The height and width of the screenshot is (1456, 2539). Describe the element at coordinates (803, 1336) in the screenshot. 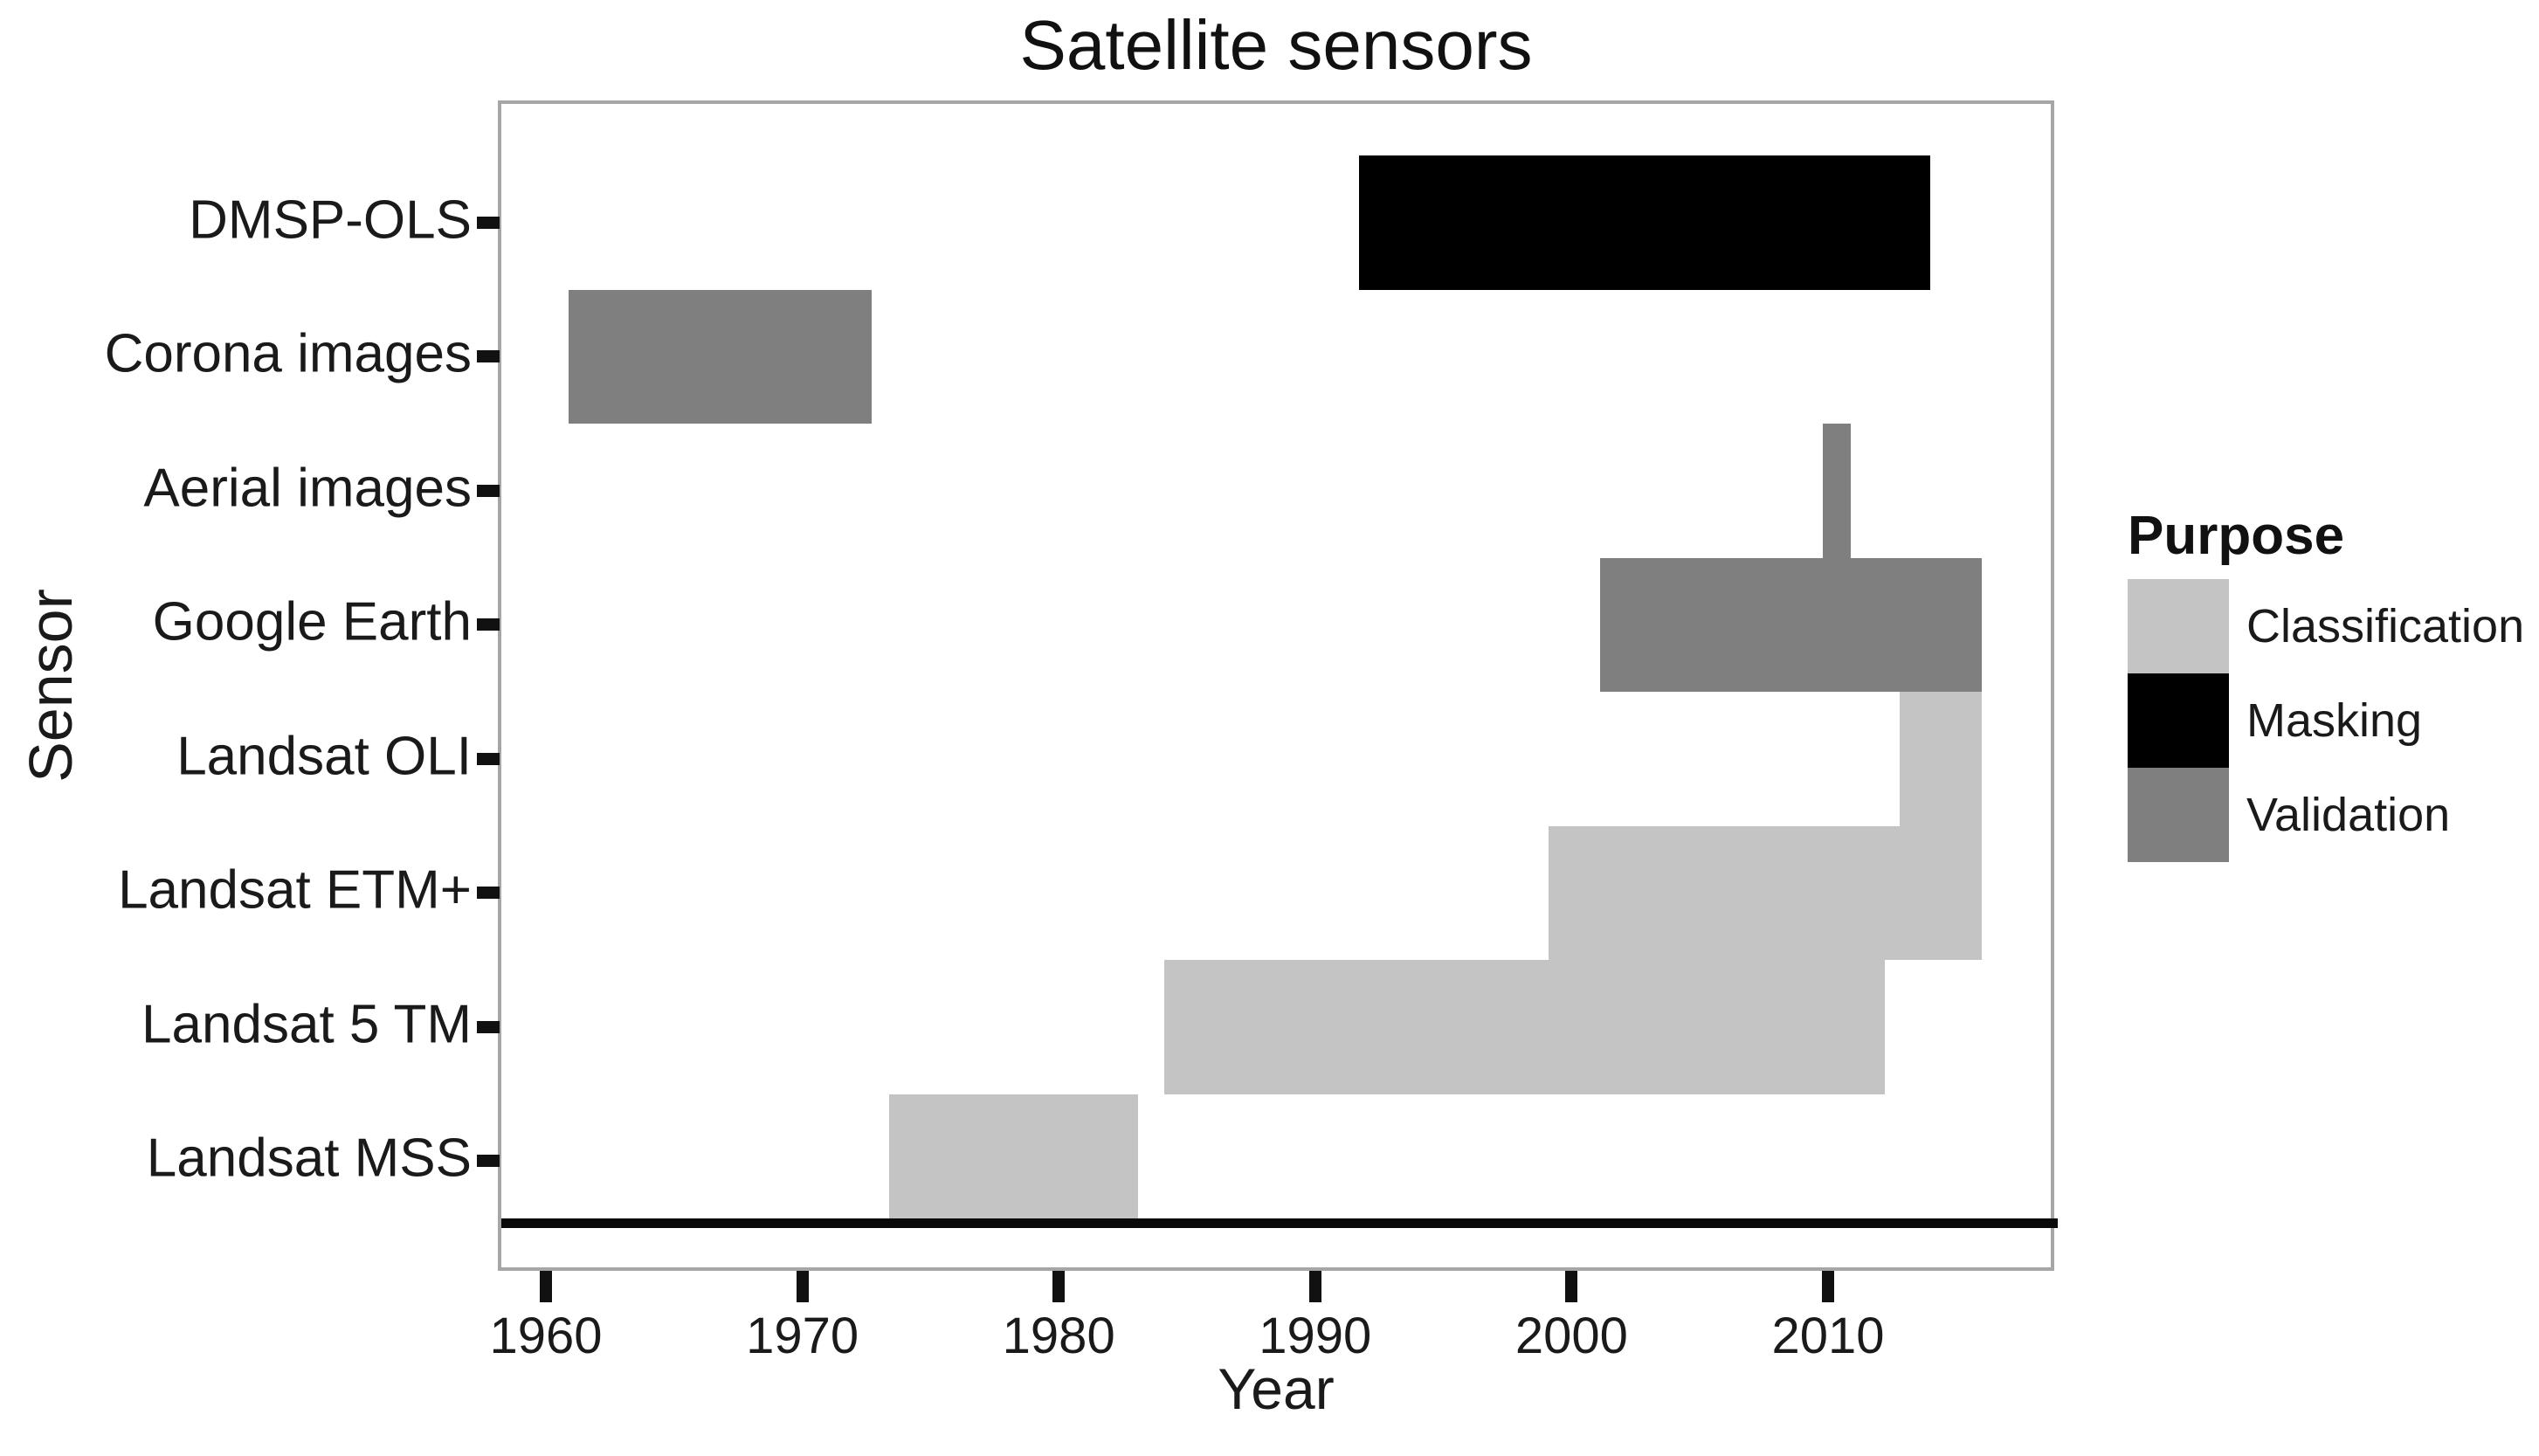

I see `x-tick-label-1970: 1970` at that location.